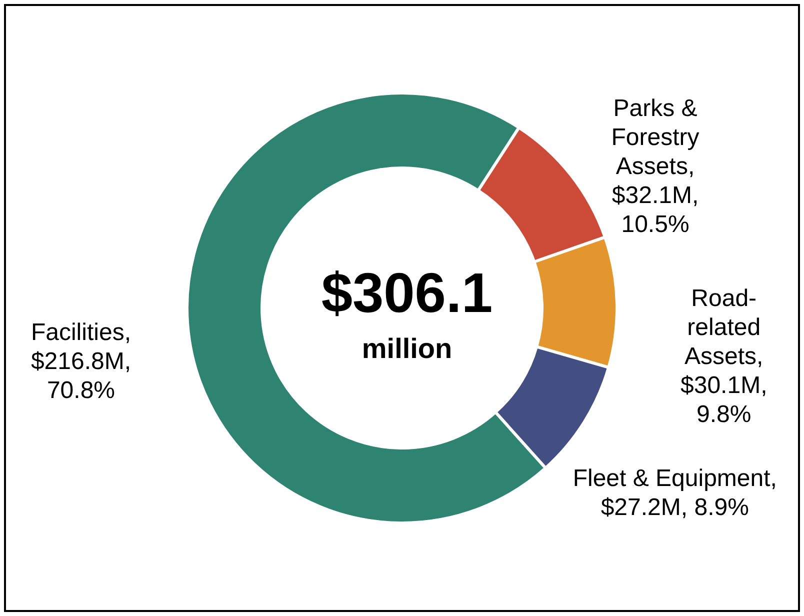 The height and width of the screenshot is (616, 804). What do you see at coordinates (407, 348) in the screenshot?
I see `text: million` at bounding box center [407, 348].